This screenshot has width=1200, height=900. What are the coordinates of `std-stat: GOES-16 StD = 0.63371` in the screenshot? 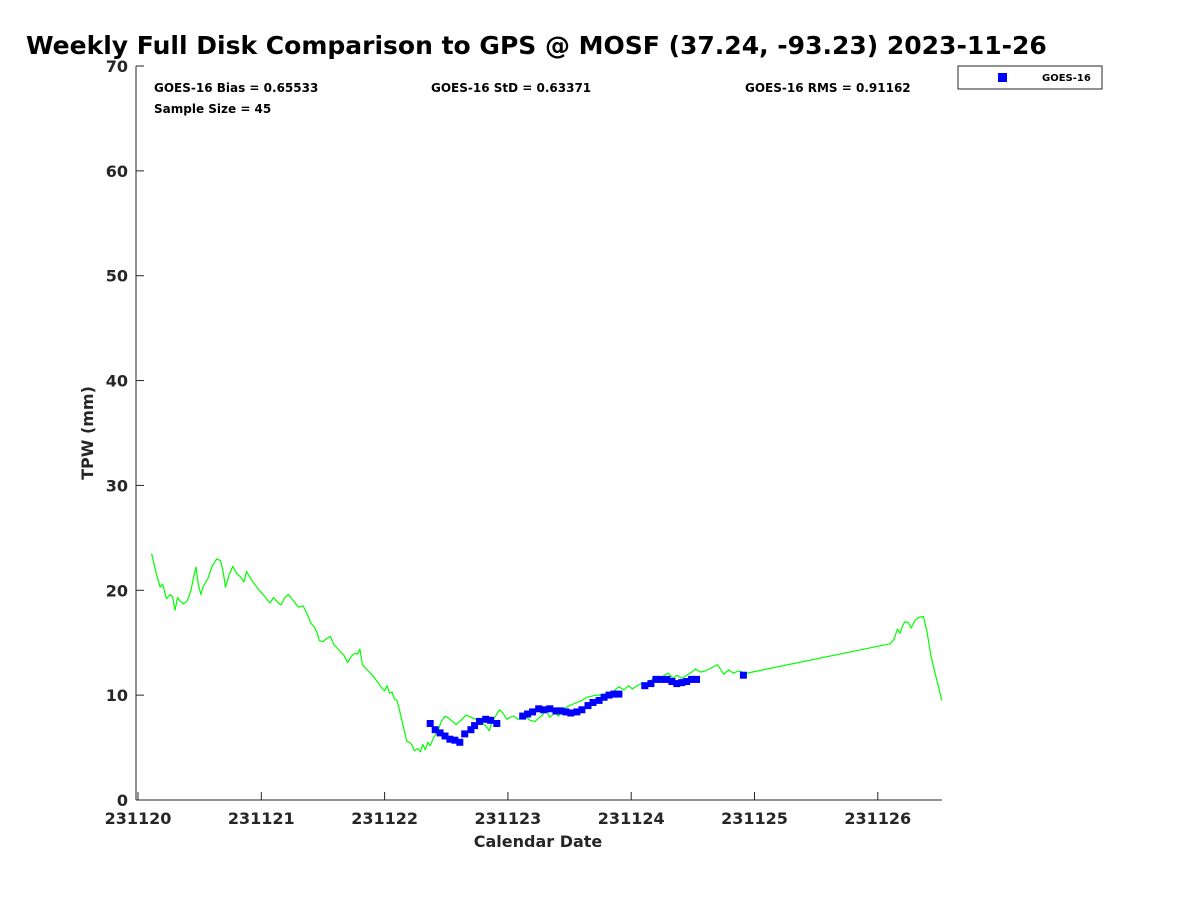 It's located at (511, 88).